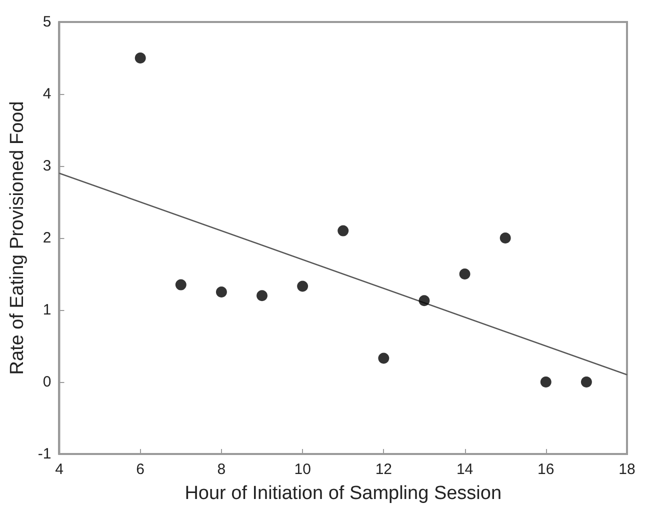 This screenshot has height=526, width=653. What do you see at coordinates (59, 469) in the screenshot?
I see `x-tick-label: 4` at bounding box center [59, 469].